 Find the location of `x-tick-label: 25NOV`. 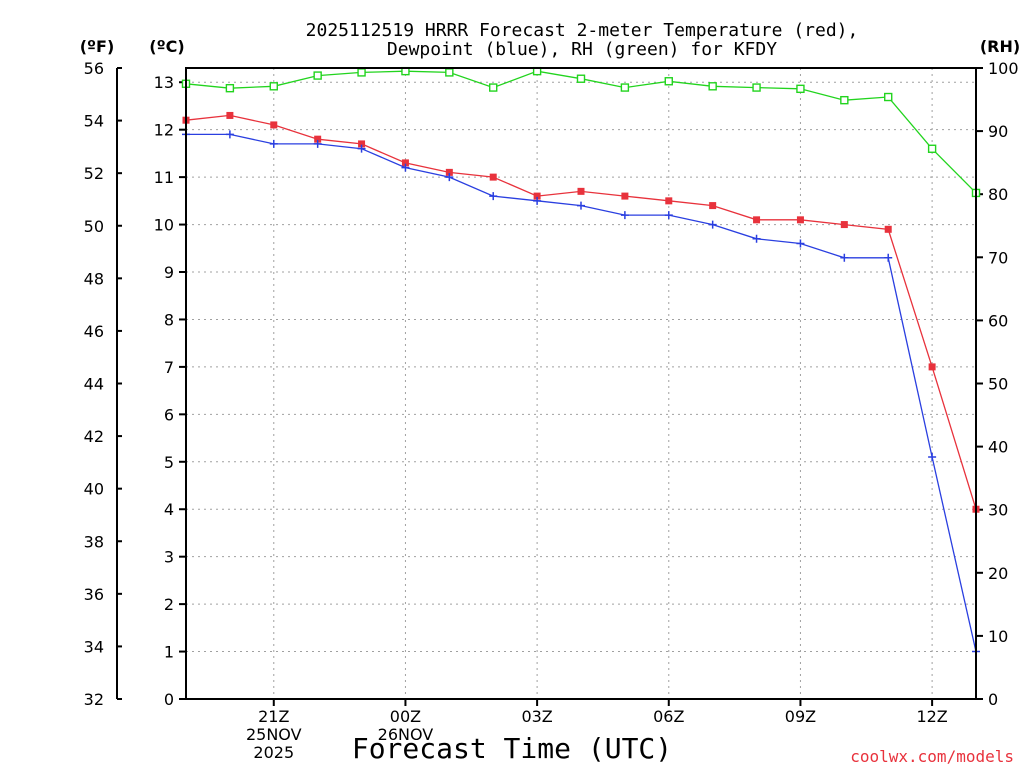

x-tick-label: 25NOV is located at coordinates (274, 734).